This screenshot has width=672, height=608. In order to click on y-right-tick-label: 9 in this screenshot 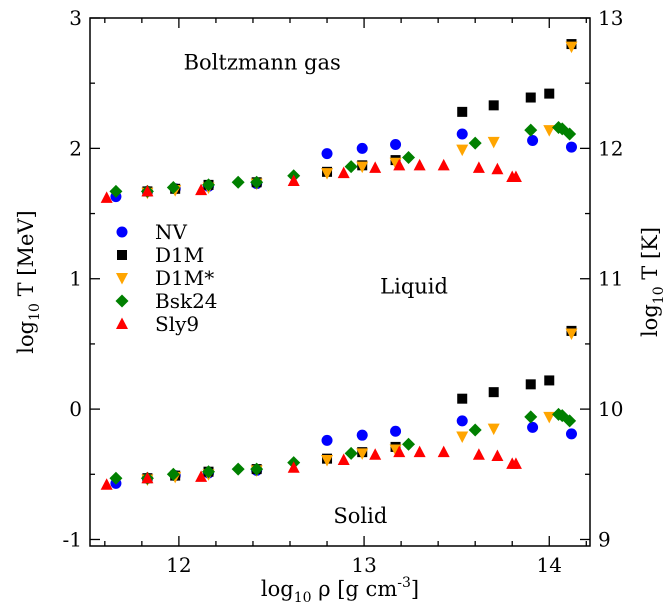, I will do `click(604, 539)`.